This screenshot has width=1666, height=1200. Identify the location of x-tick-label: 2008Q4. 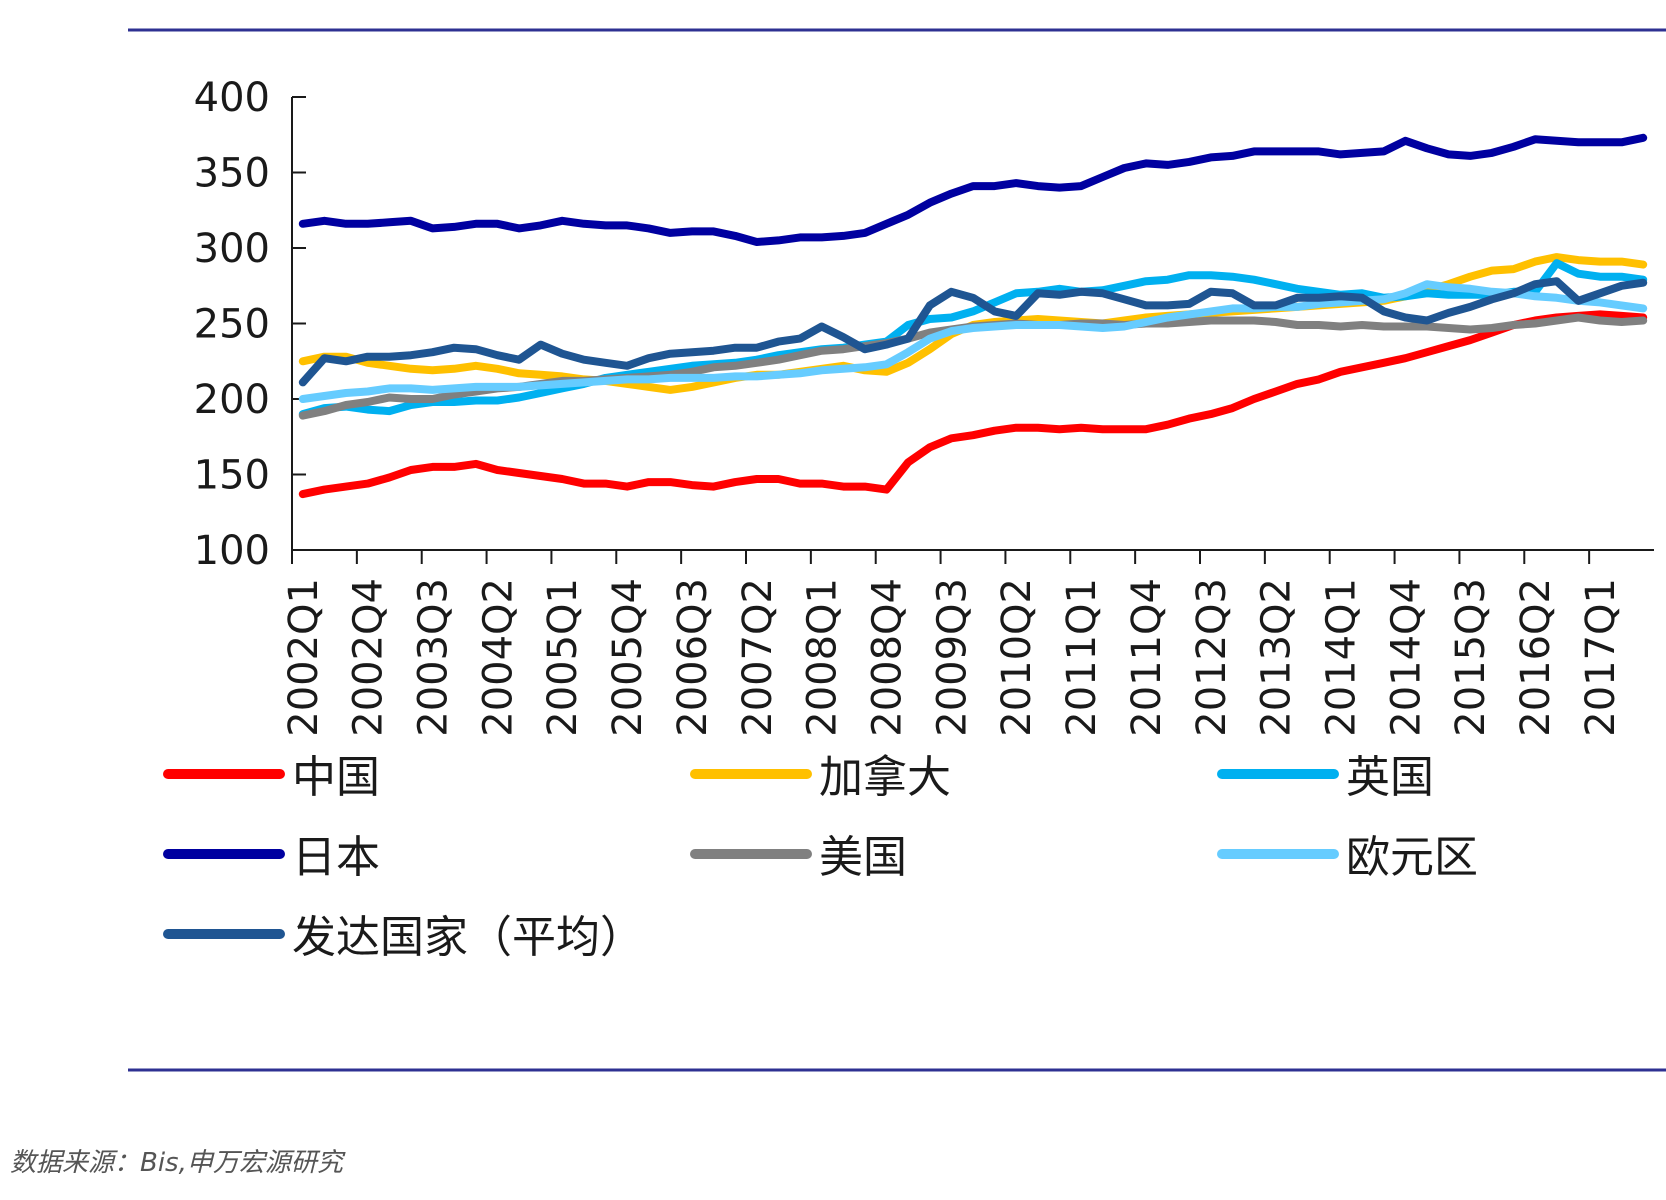
(888, 657).